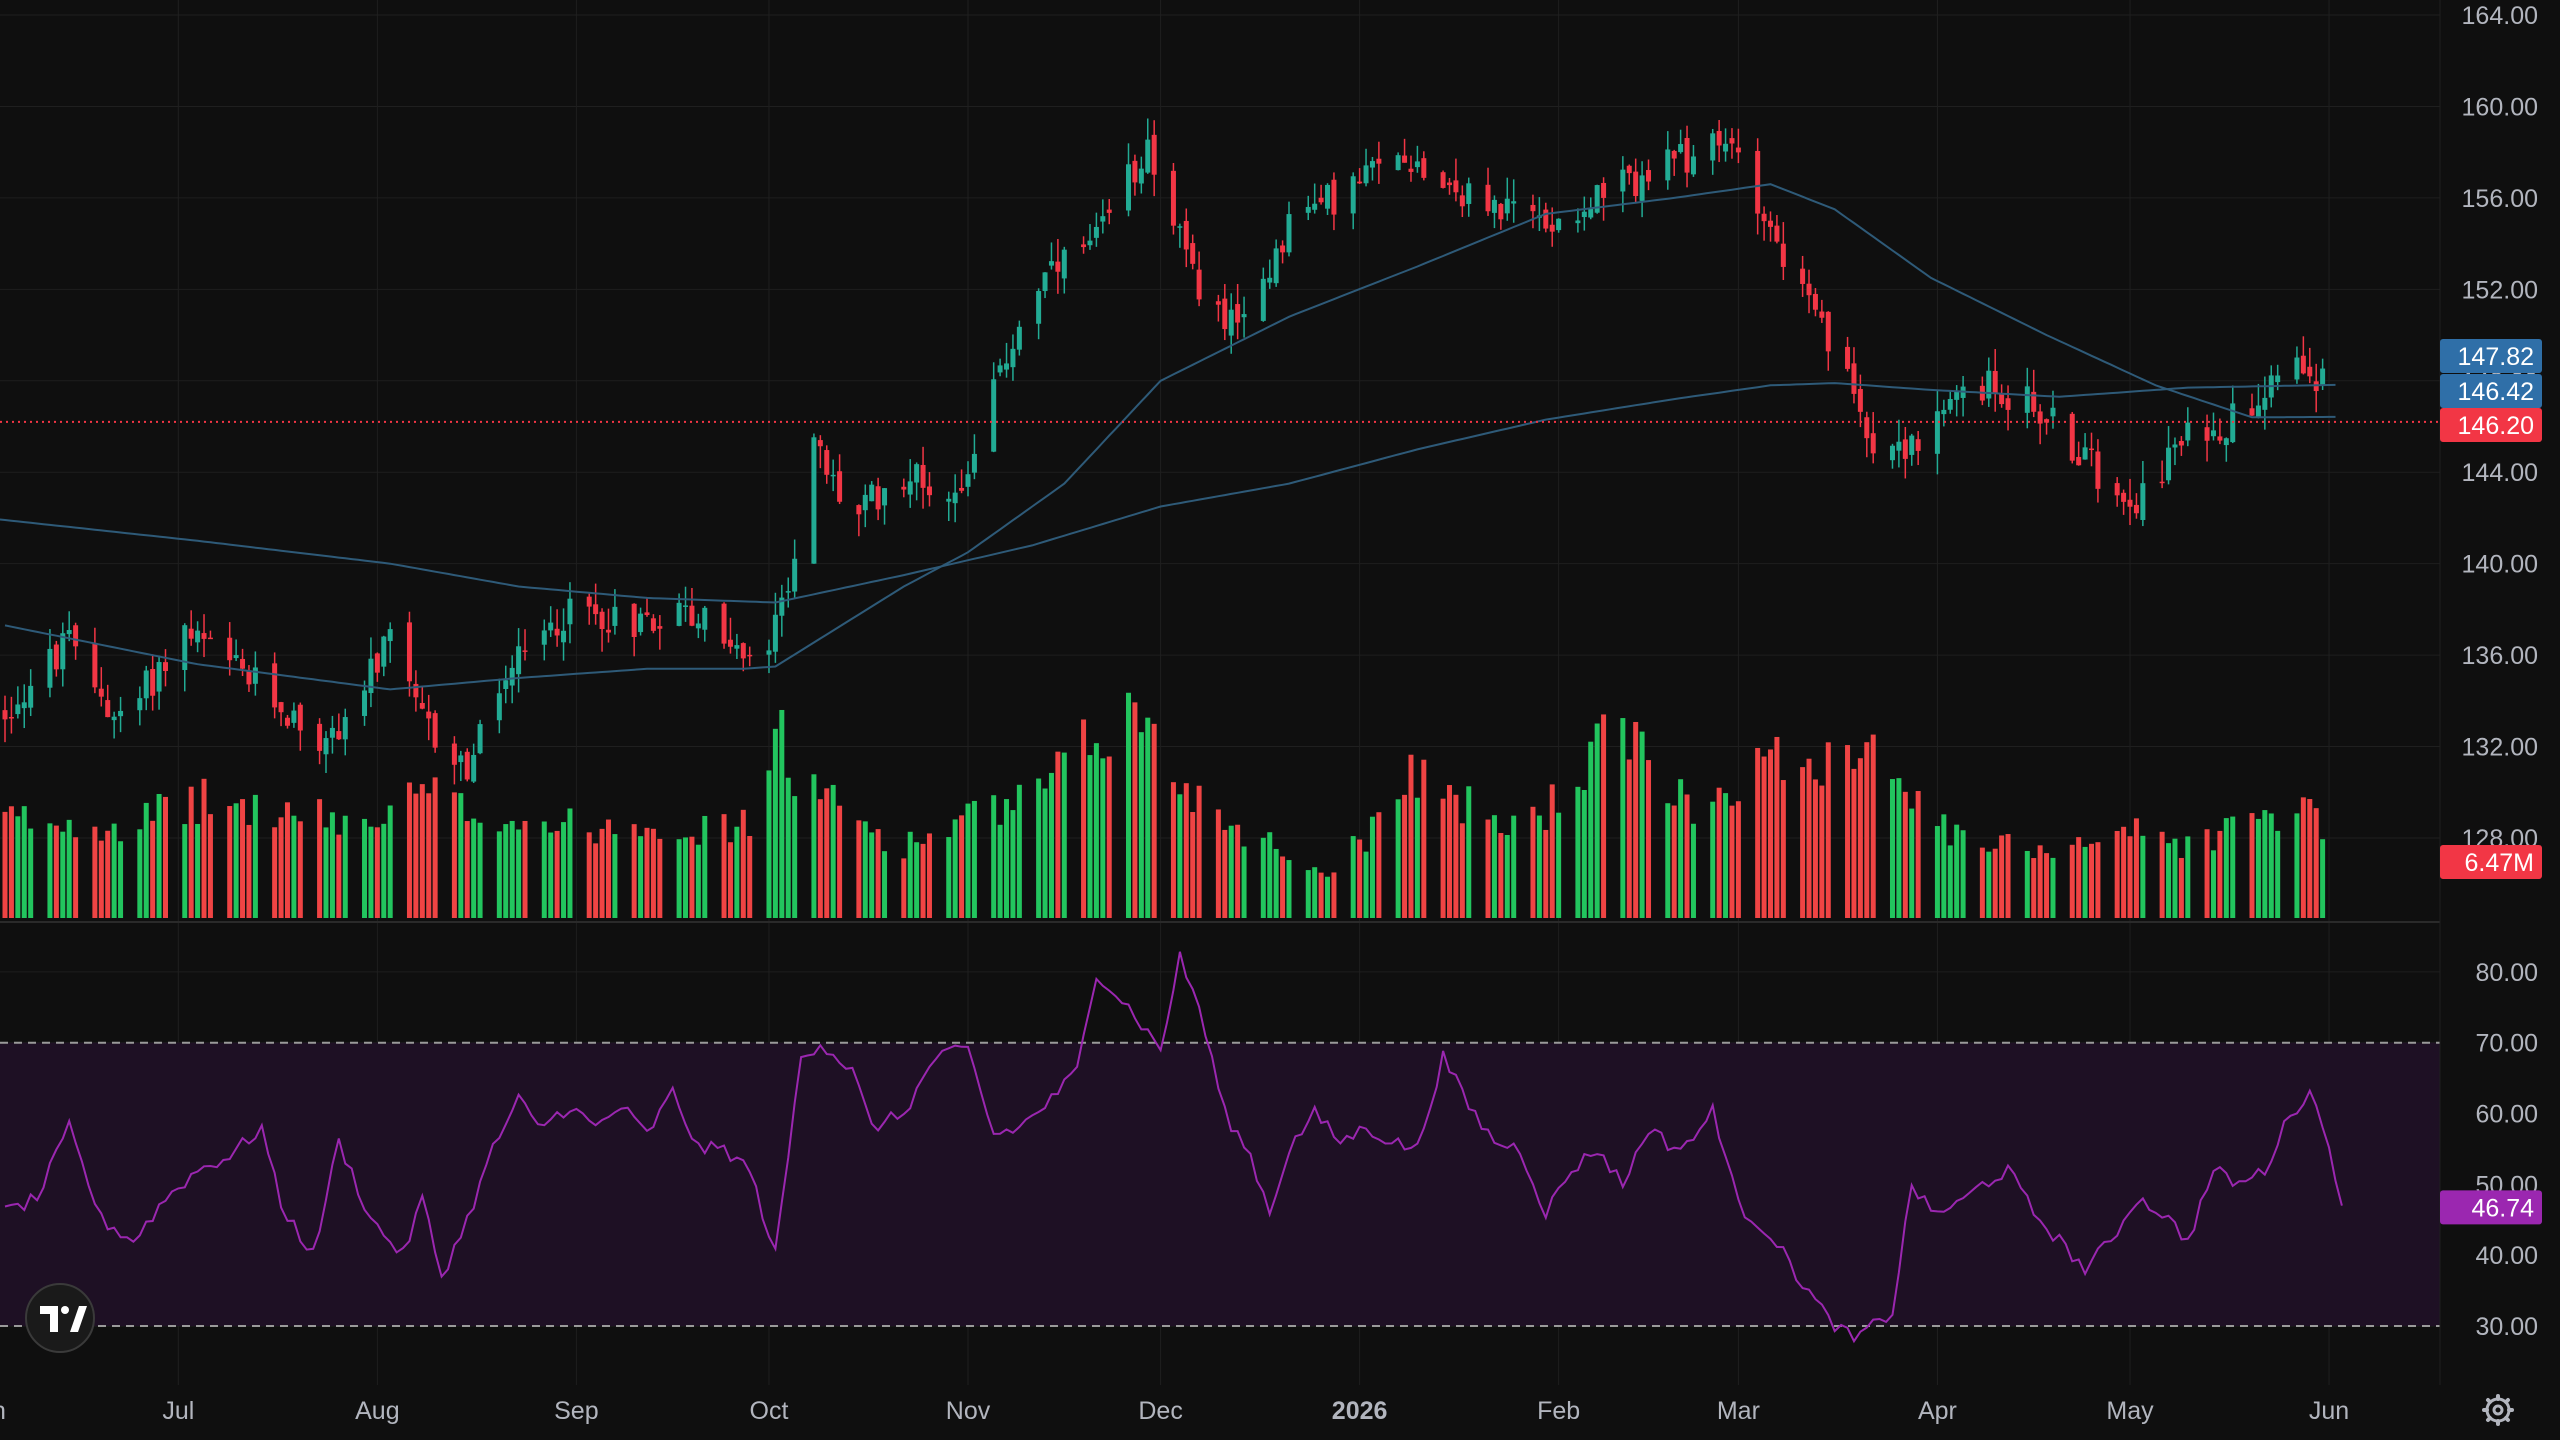  I want to click on ma-value-tag-text: 147.82, so click(2496, 357).